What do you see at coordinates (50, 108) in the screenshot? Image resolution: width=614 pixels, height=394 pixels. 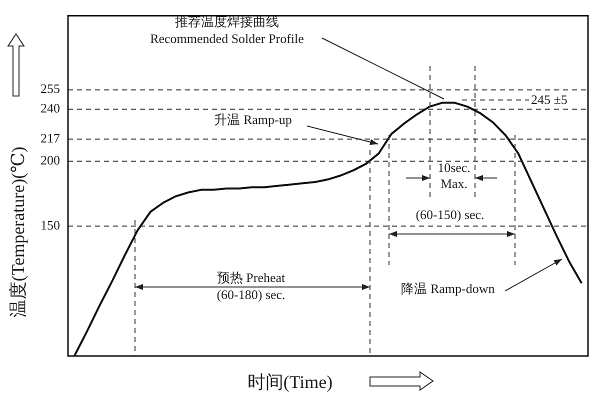 I see `y-tick-label: 240` at bounding box center [50, 108].